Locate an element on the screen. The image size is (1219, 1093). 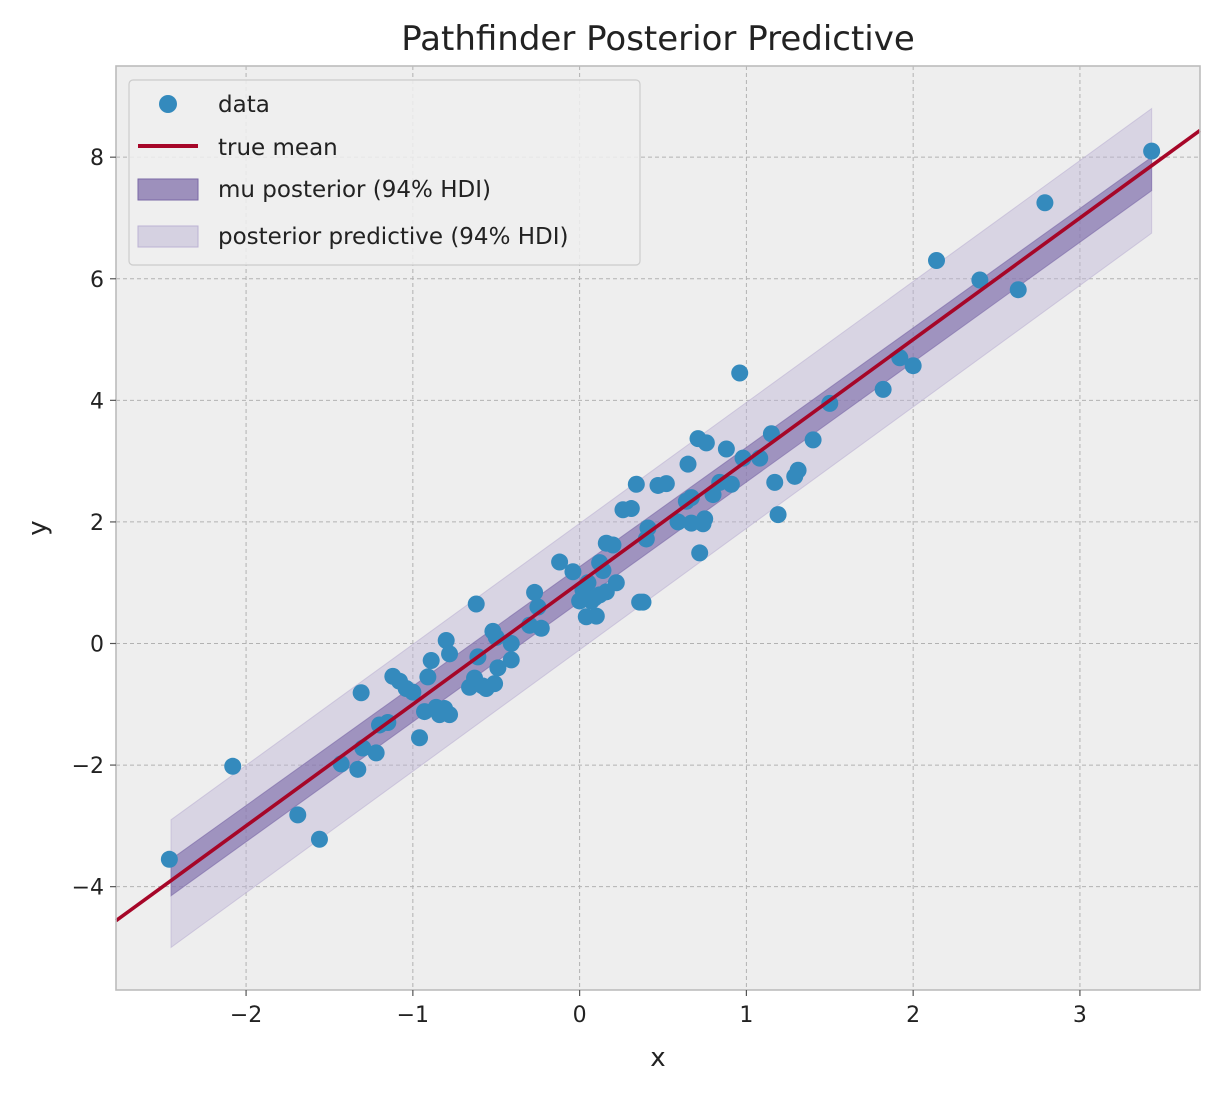
y-axis-ticks: −4 −2 0 2 4 6 8 is located at coordinates (94, 523).